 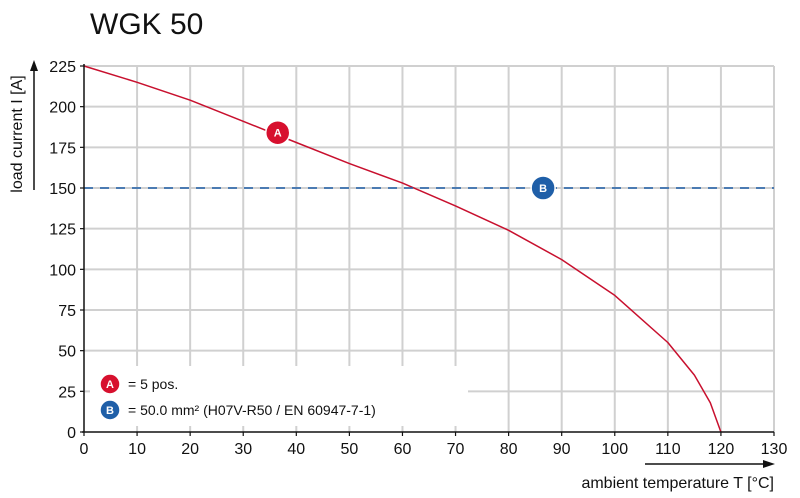 What do you see at coordinates (721, 449) in the screenshot?
I see `x-tick-label: 120` at bounding box center [721, 449].